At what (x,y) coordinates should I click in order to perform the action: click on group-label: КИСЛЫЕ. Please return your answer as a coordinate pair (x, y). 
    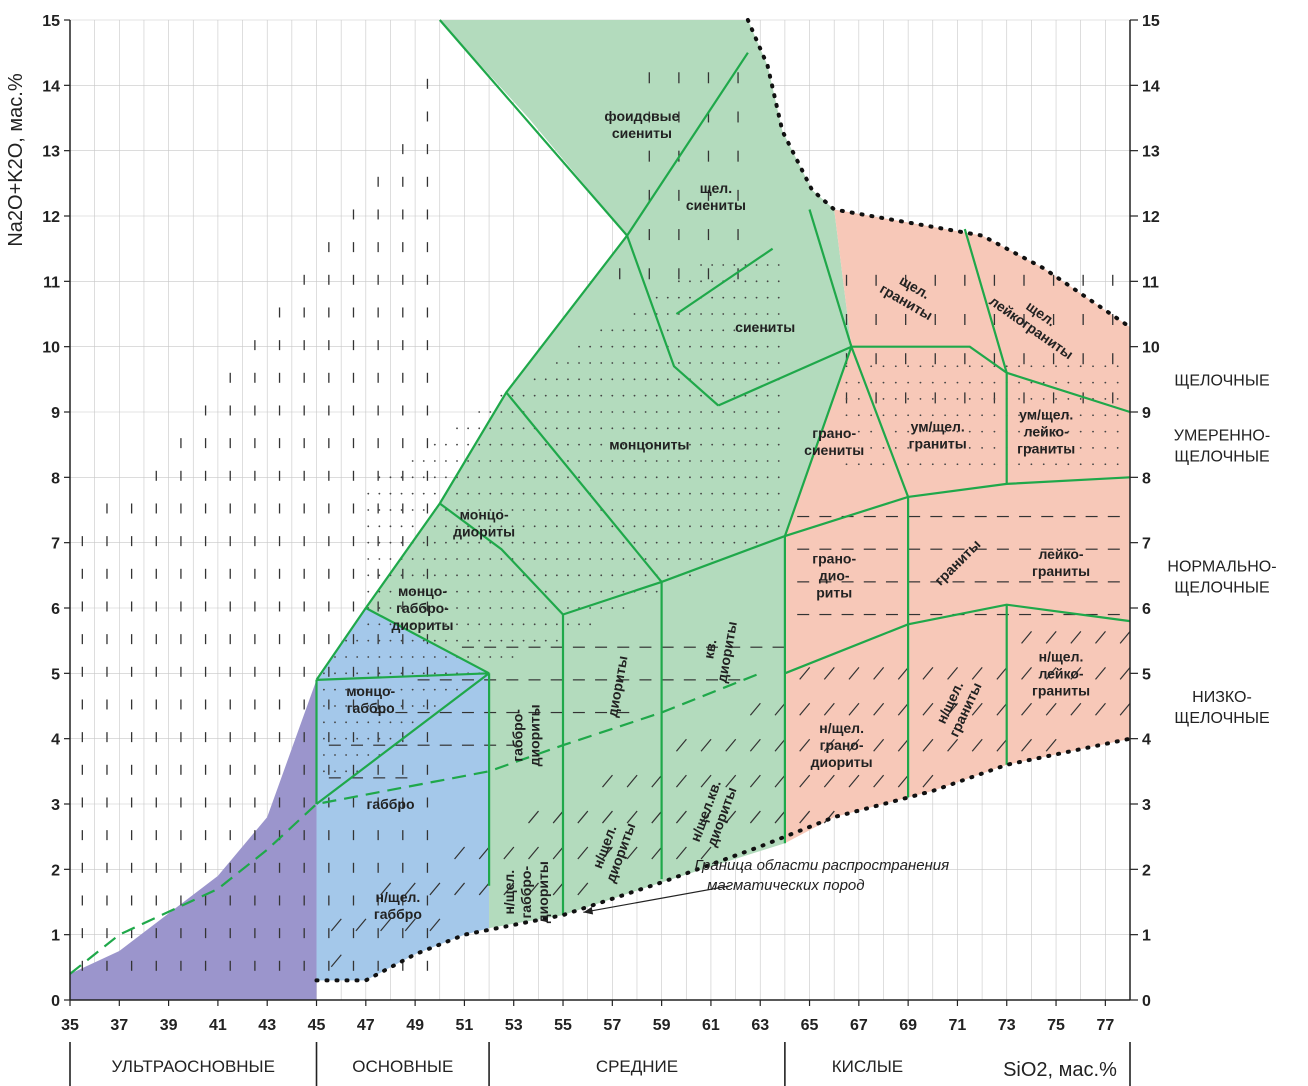
    Looking at the image, I should click on (867, 1066).